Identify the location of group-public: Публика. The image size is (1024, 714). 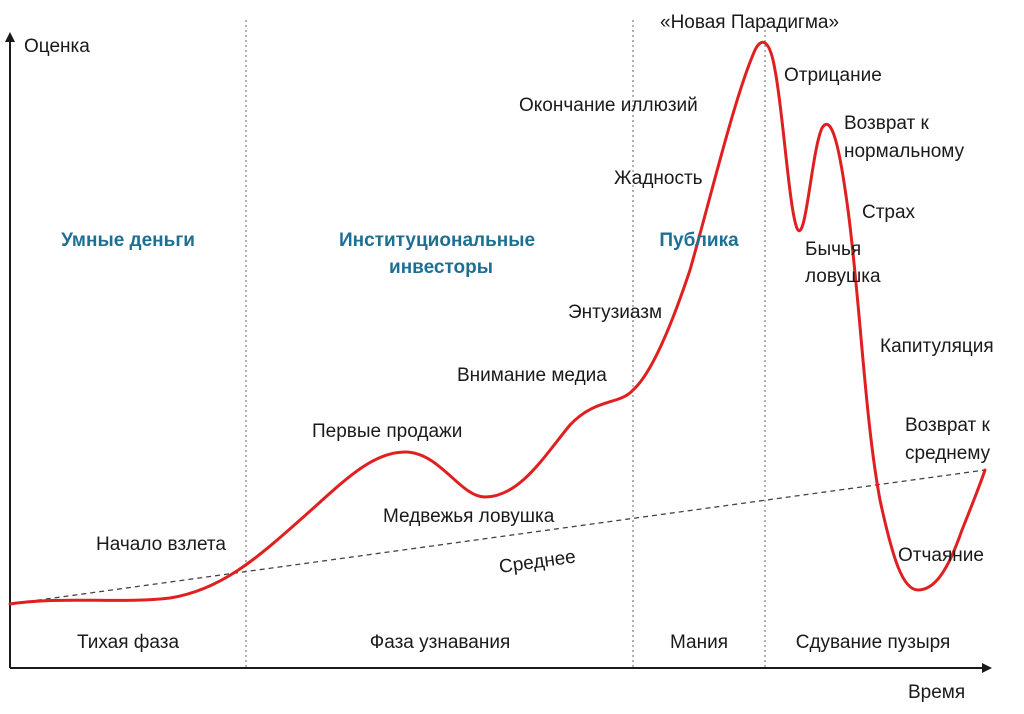
(699, 240).